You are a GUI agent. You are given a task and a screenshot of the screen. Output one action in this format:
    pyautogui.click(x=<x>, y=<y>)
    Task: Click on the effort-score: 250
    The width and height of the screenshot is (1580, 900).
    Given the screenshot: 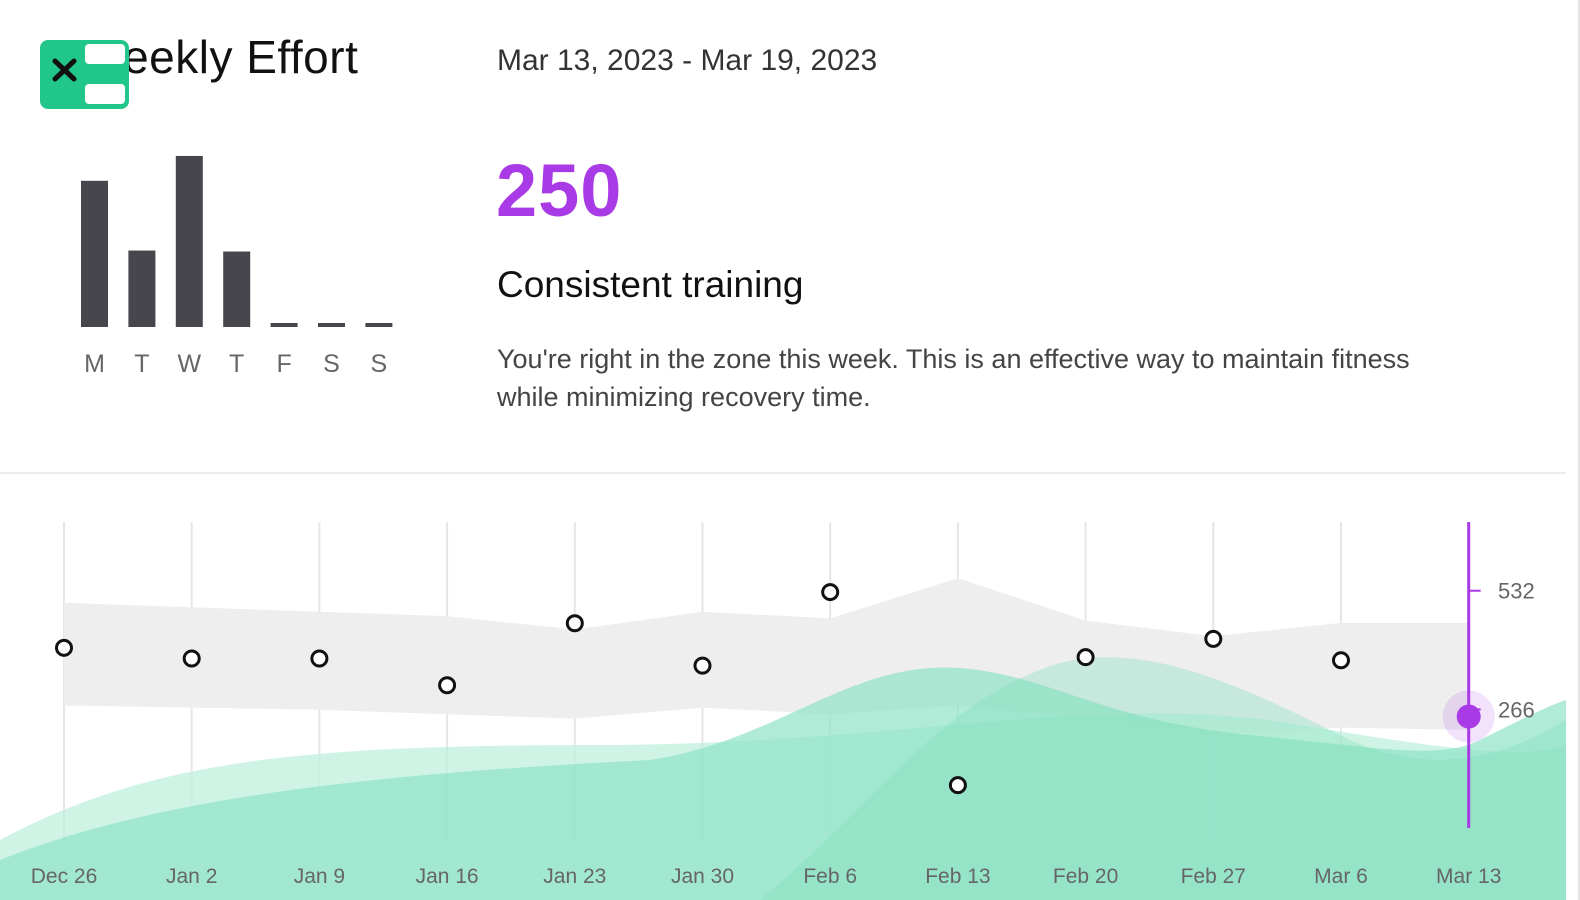 What is the action you would take?
    pyautogui.click(x=559, y=190)
    